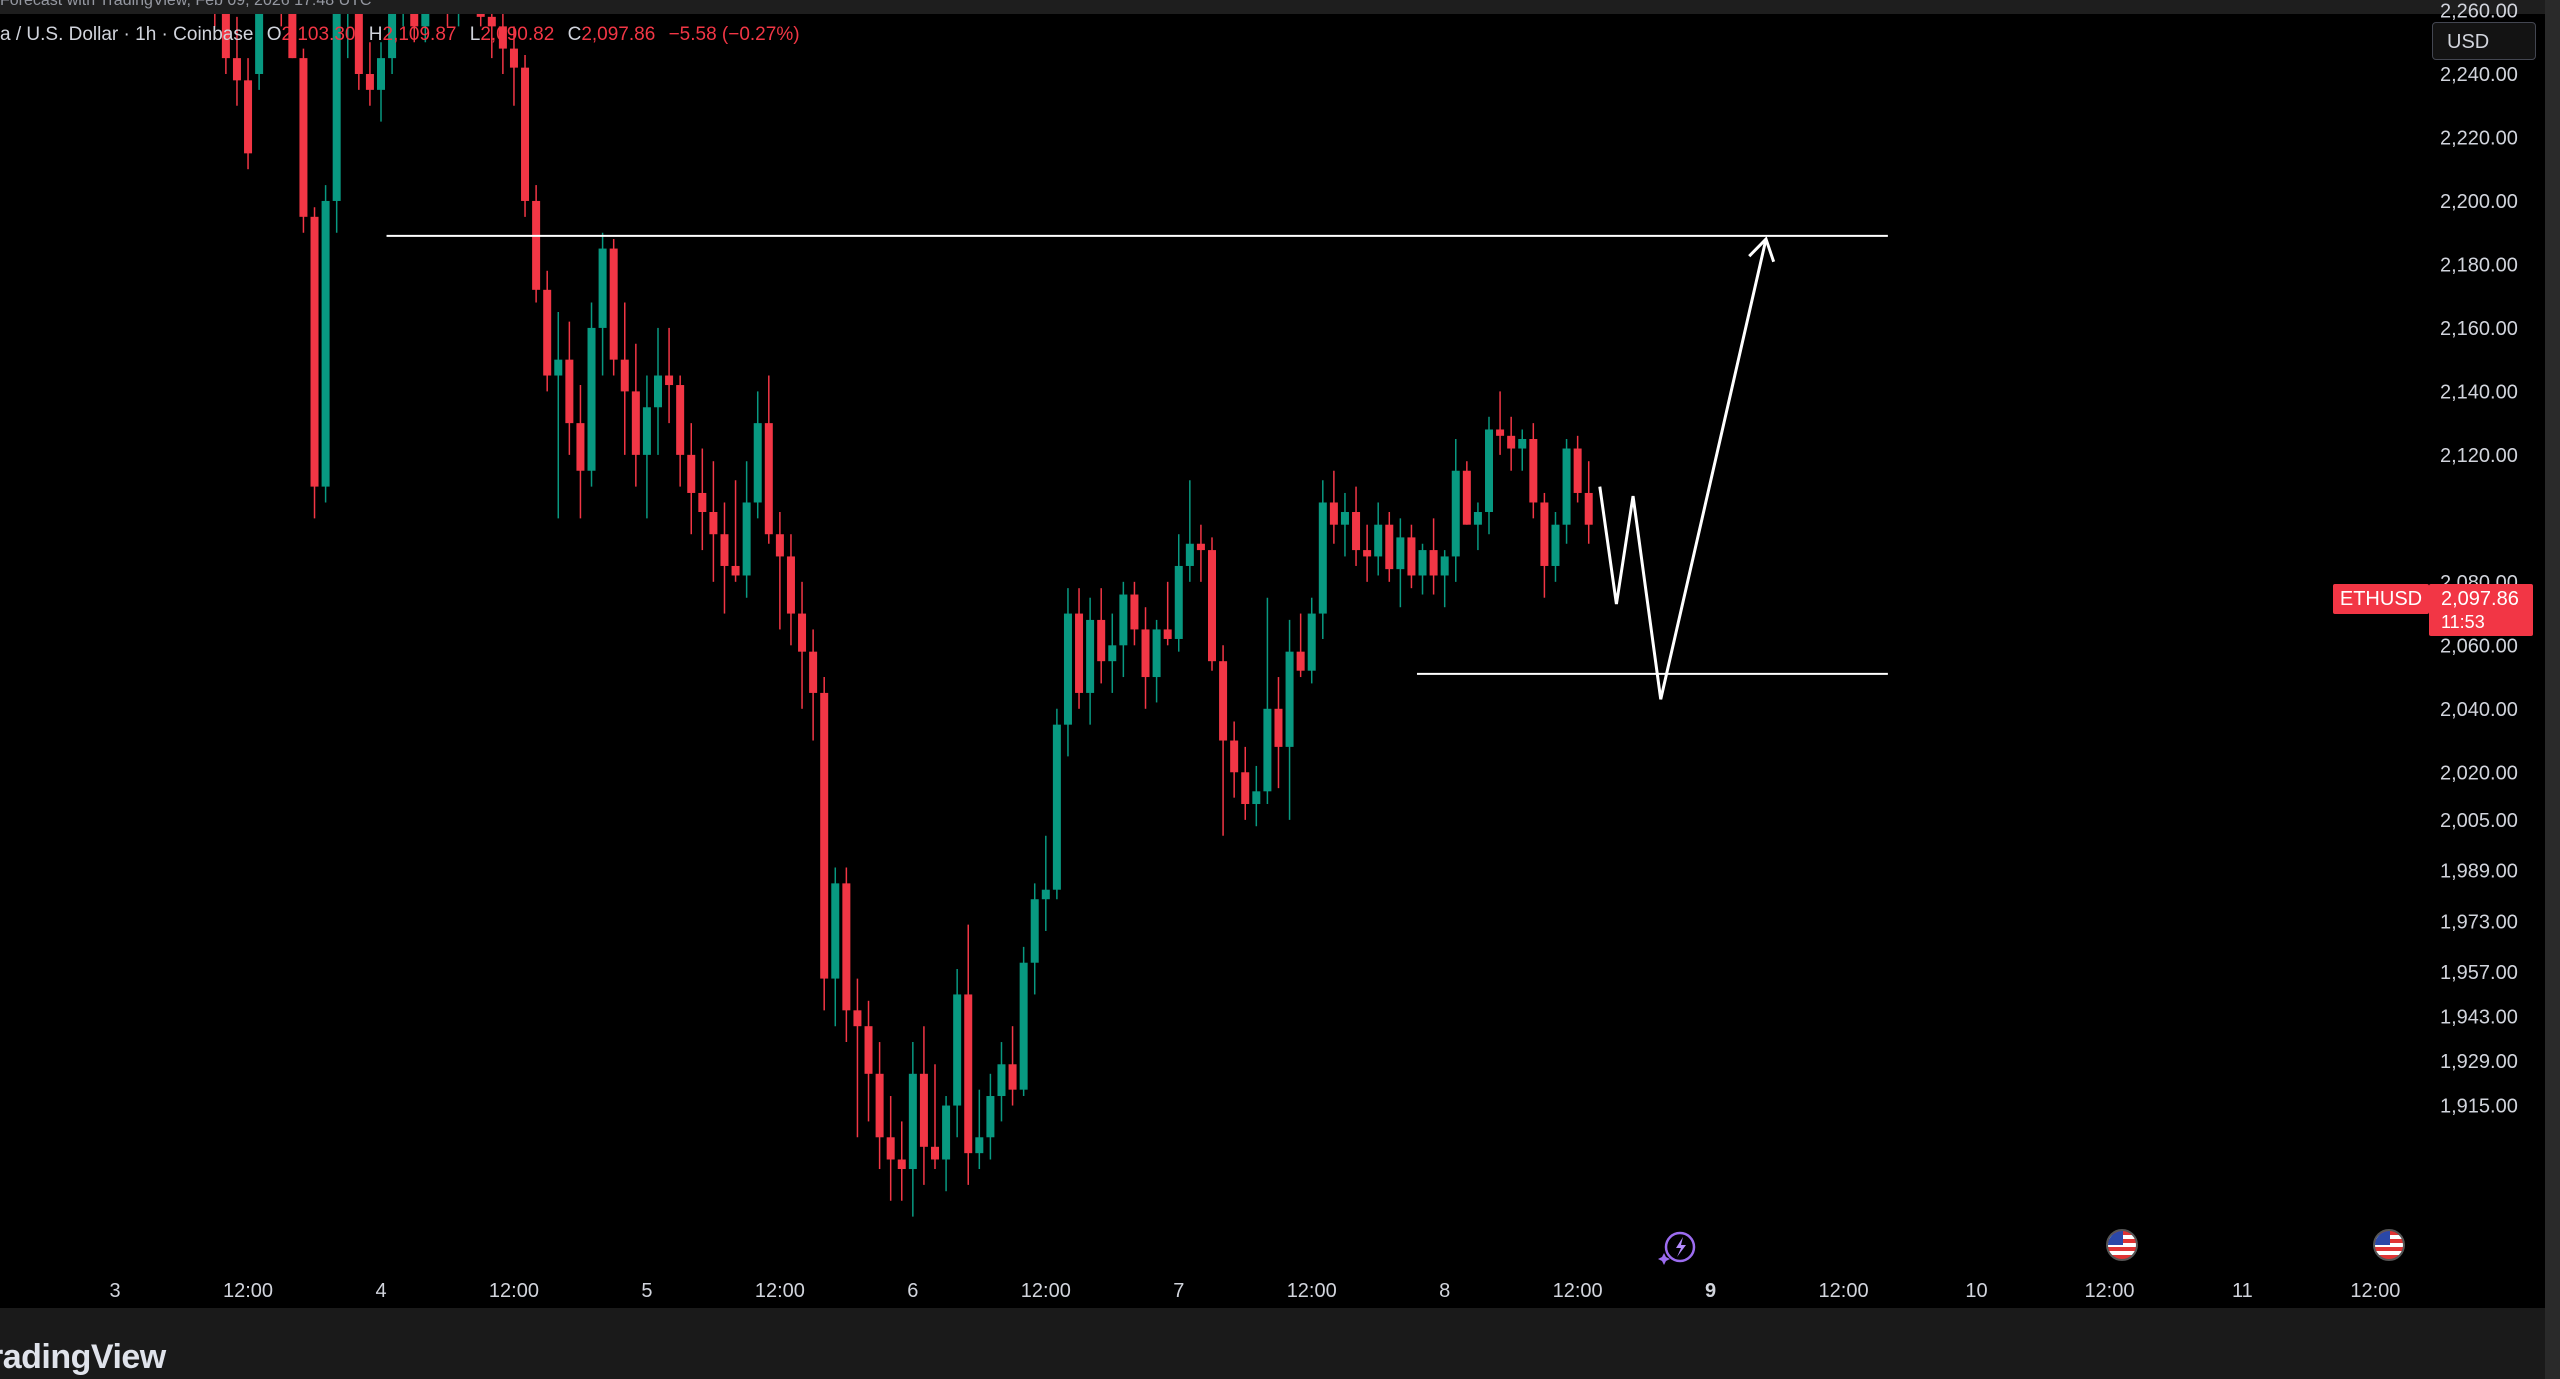 The width and height of the screenshot is (2560, 1379). What do you see at coordinates (2479, 12) in the screenshot?
I see `price-tick-label: 2,260.00` at bounding box center [2479, 12].